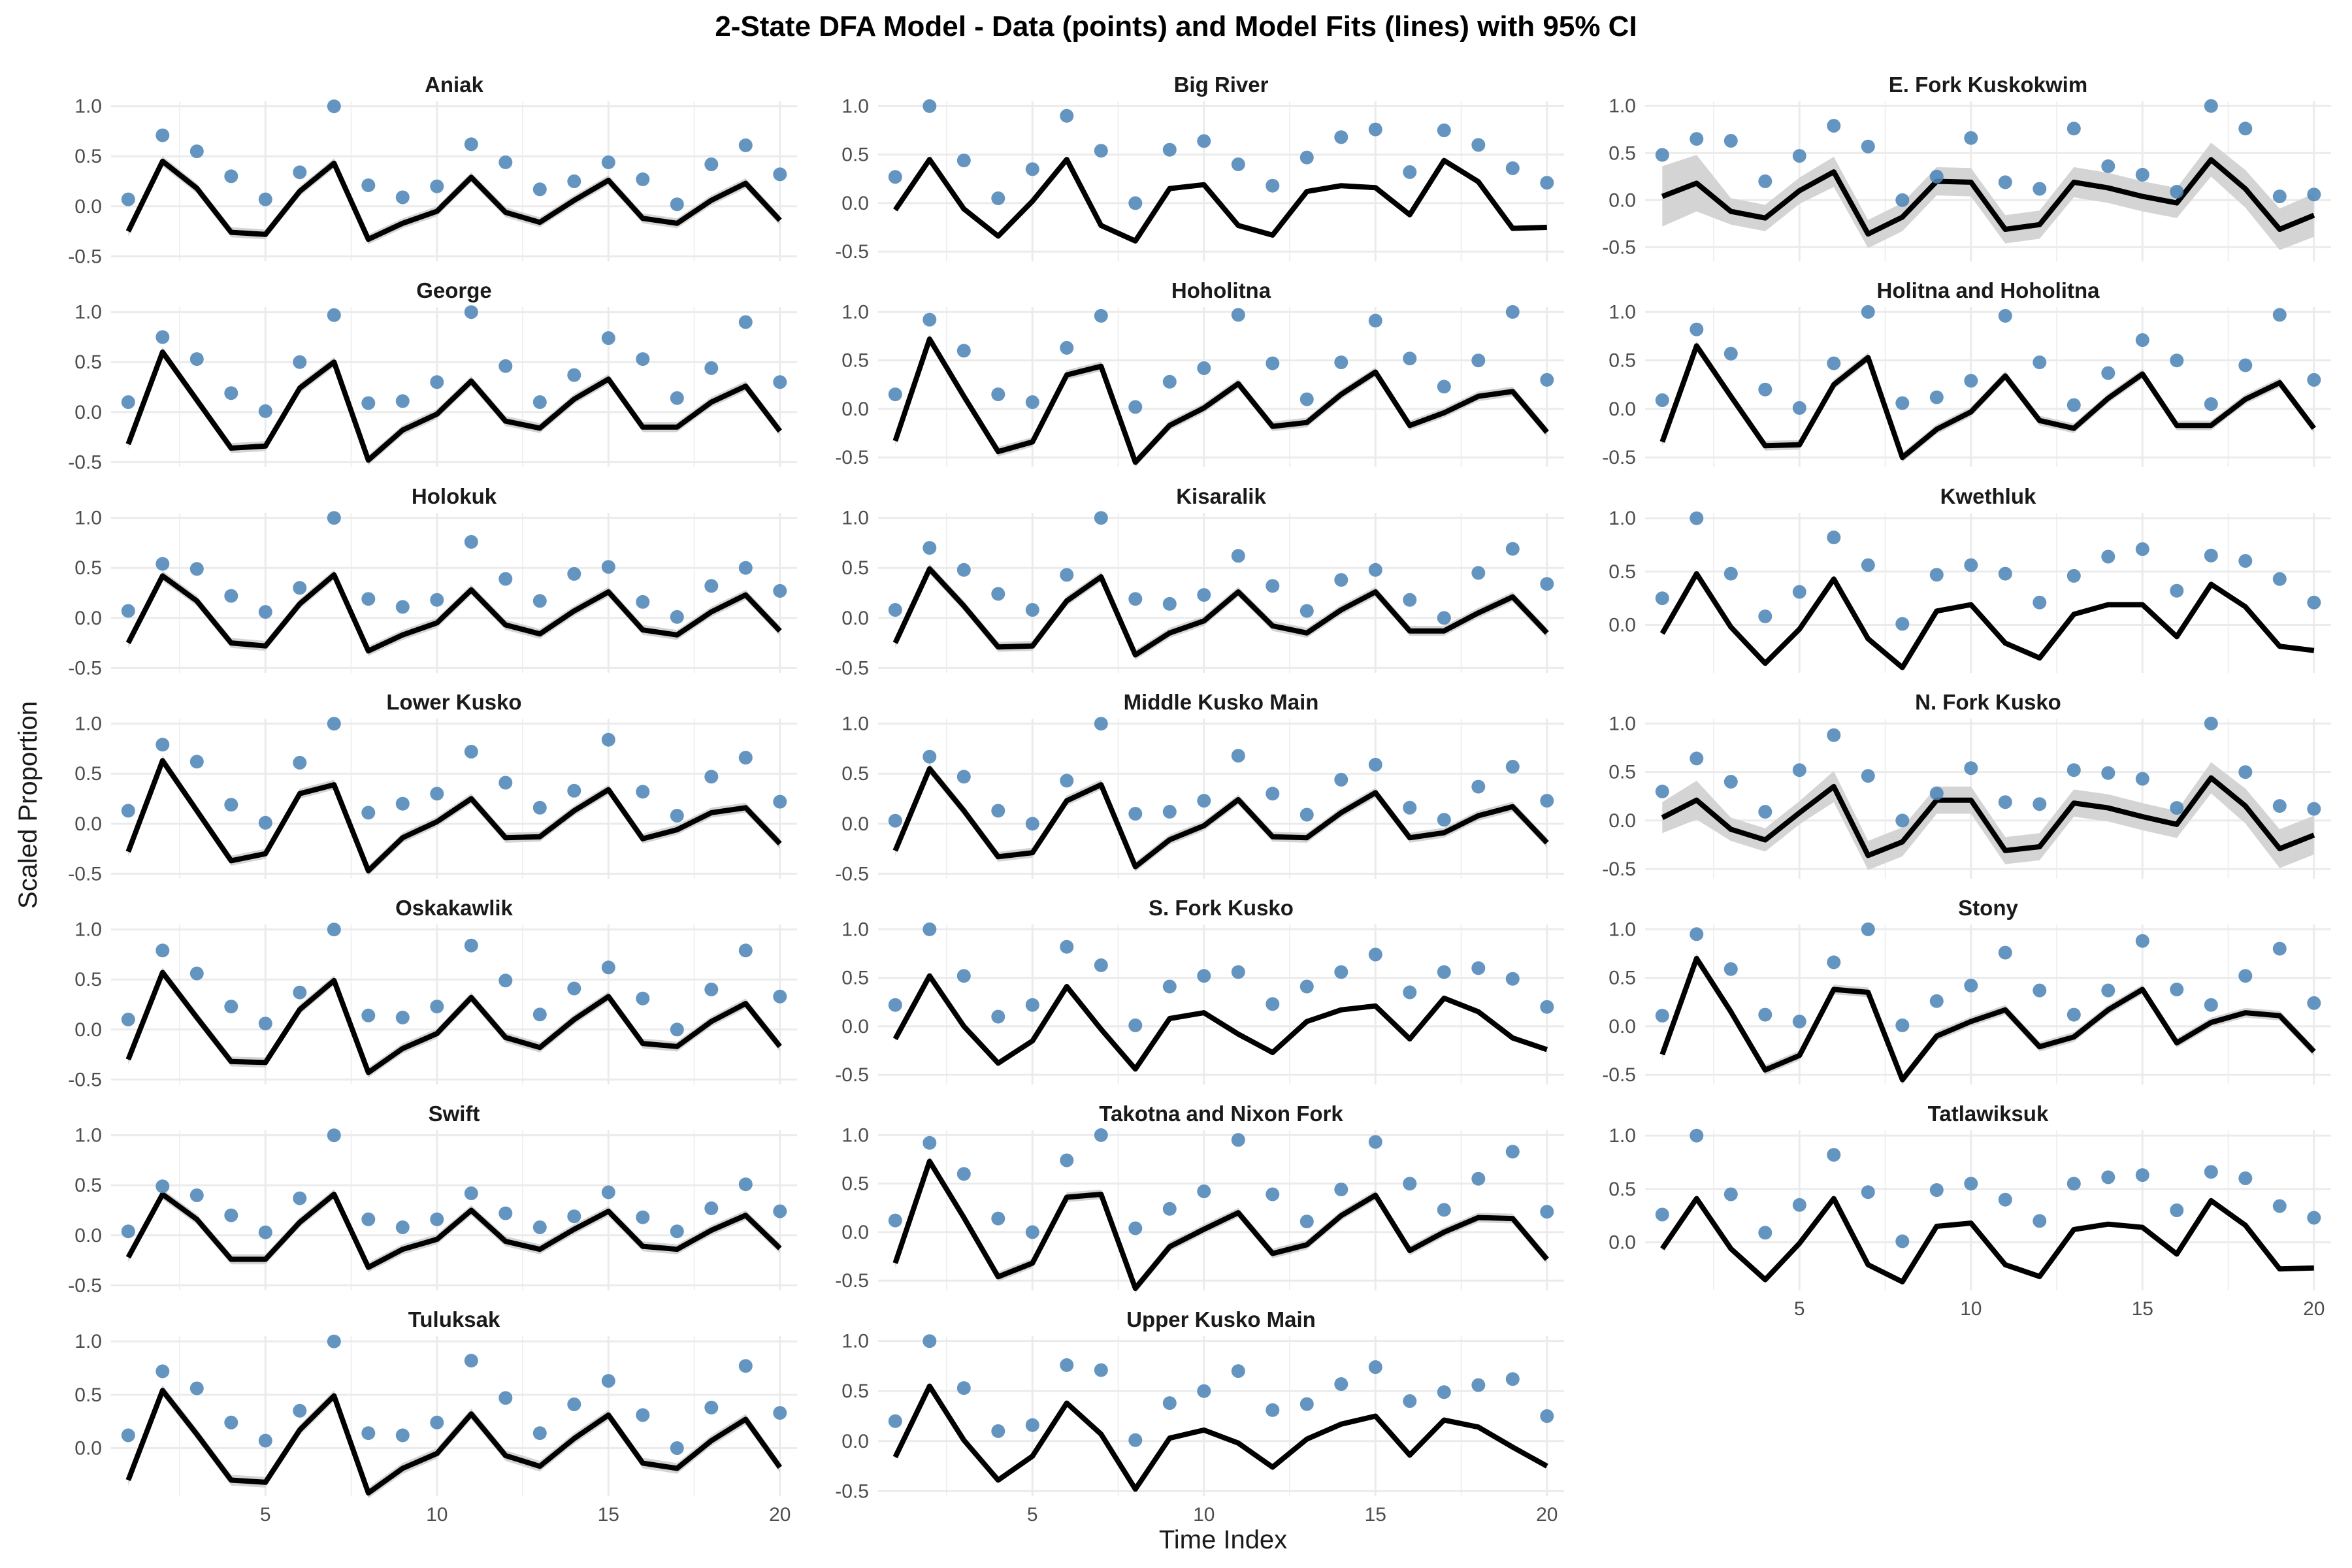 The width and height of the screenshot is (2352, 1568). Describe the element at coordinates (454, 908) in the screenshot. I see `panel-title: Oskakawlik` at that location.